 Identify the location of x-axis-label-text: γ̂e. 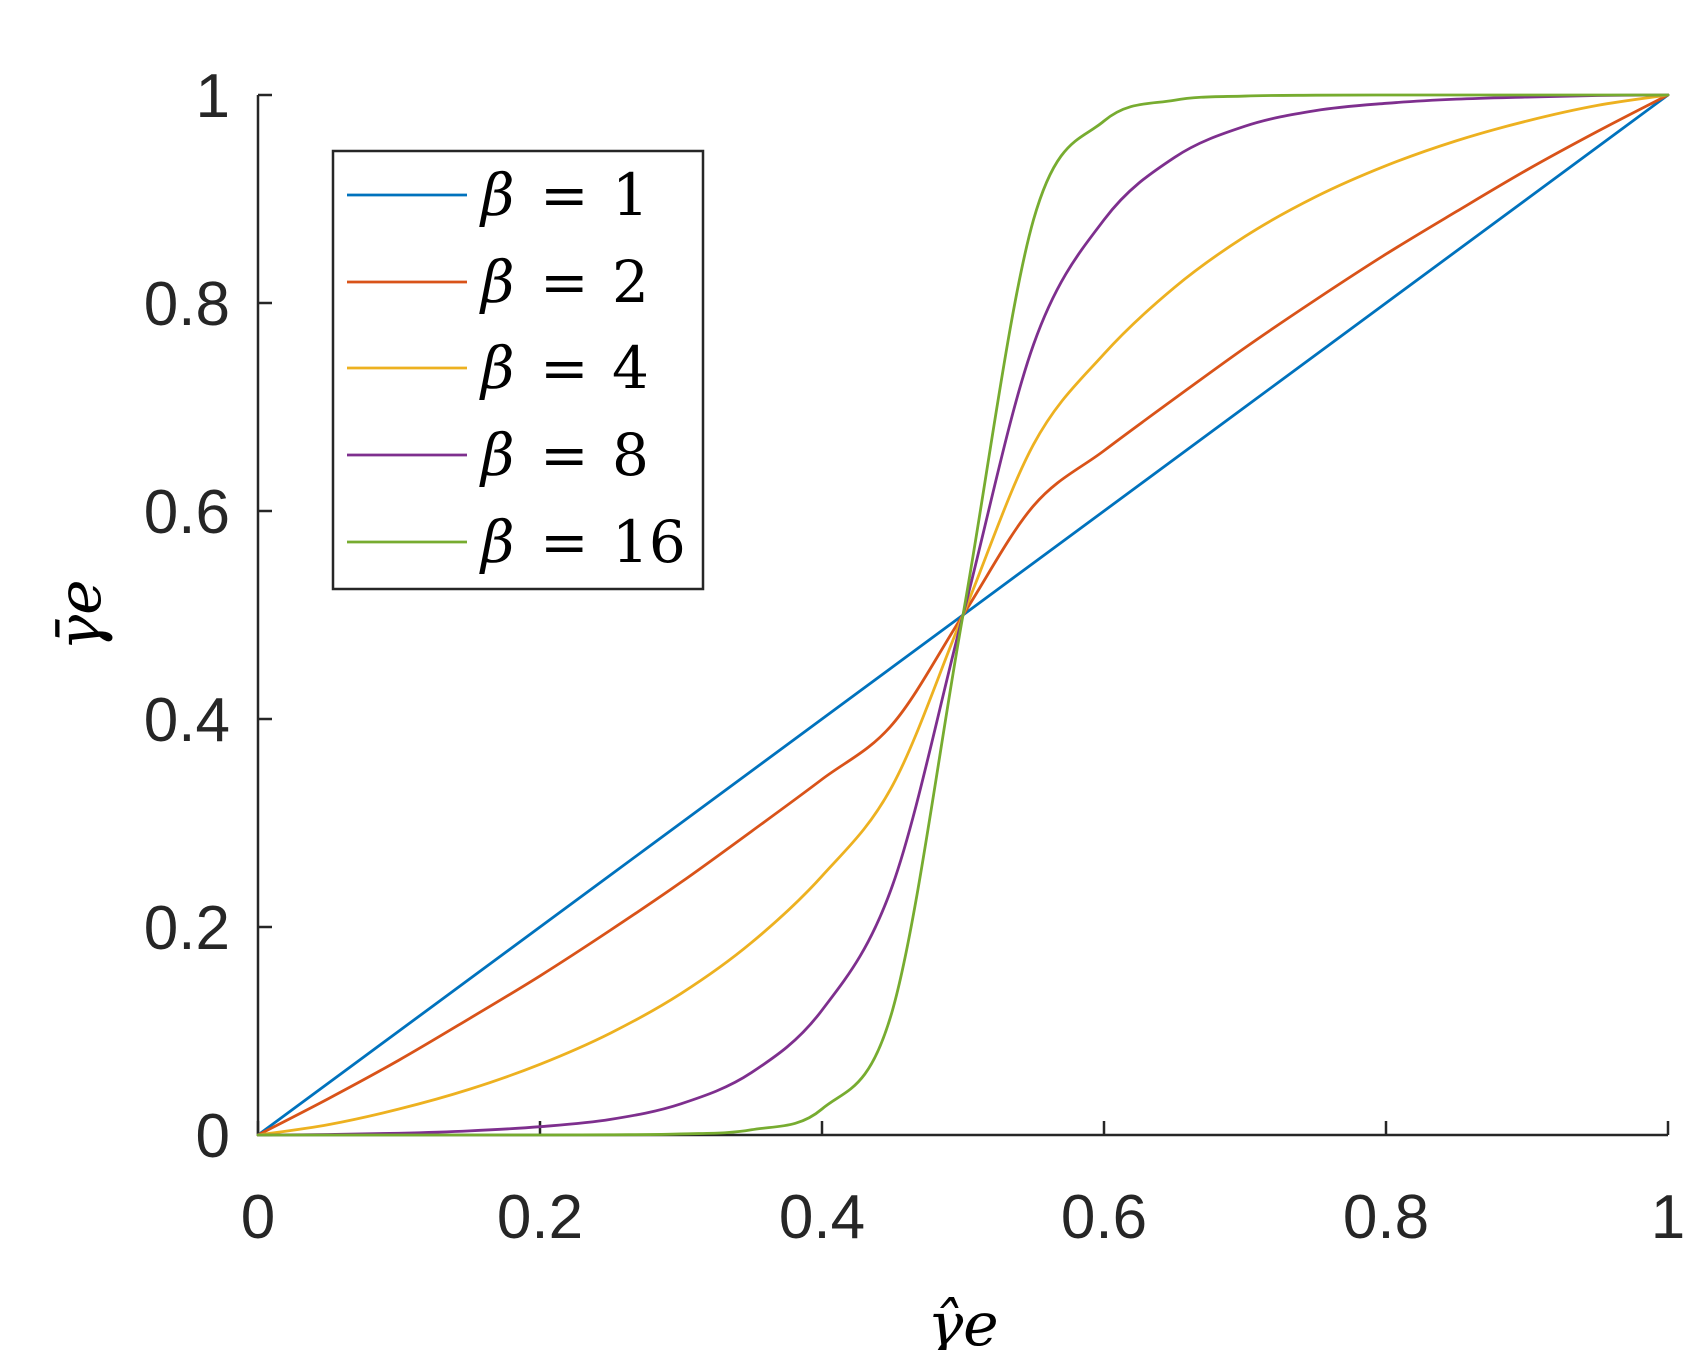
(962, 1320).